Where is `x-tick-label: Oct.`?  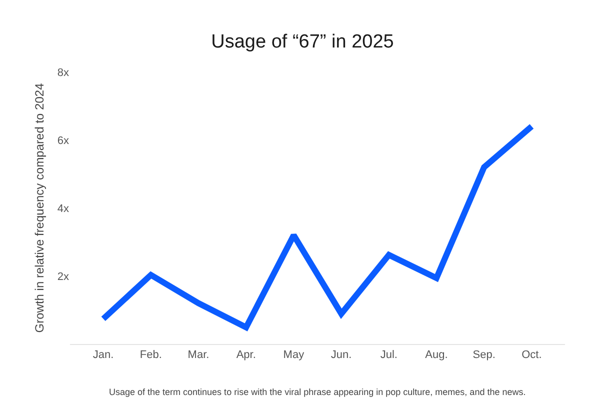 x-tick-label: Oct. is located at coordinates (532, 355).